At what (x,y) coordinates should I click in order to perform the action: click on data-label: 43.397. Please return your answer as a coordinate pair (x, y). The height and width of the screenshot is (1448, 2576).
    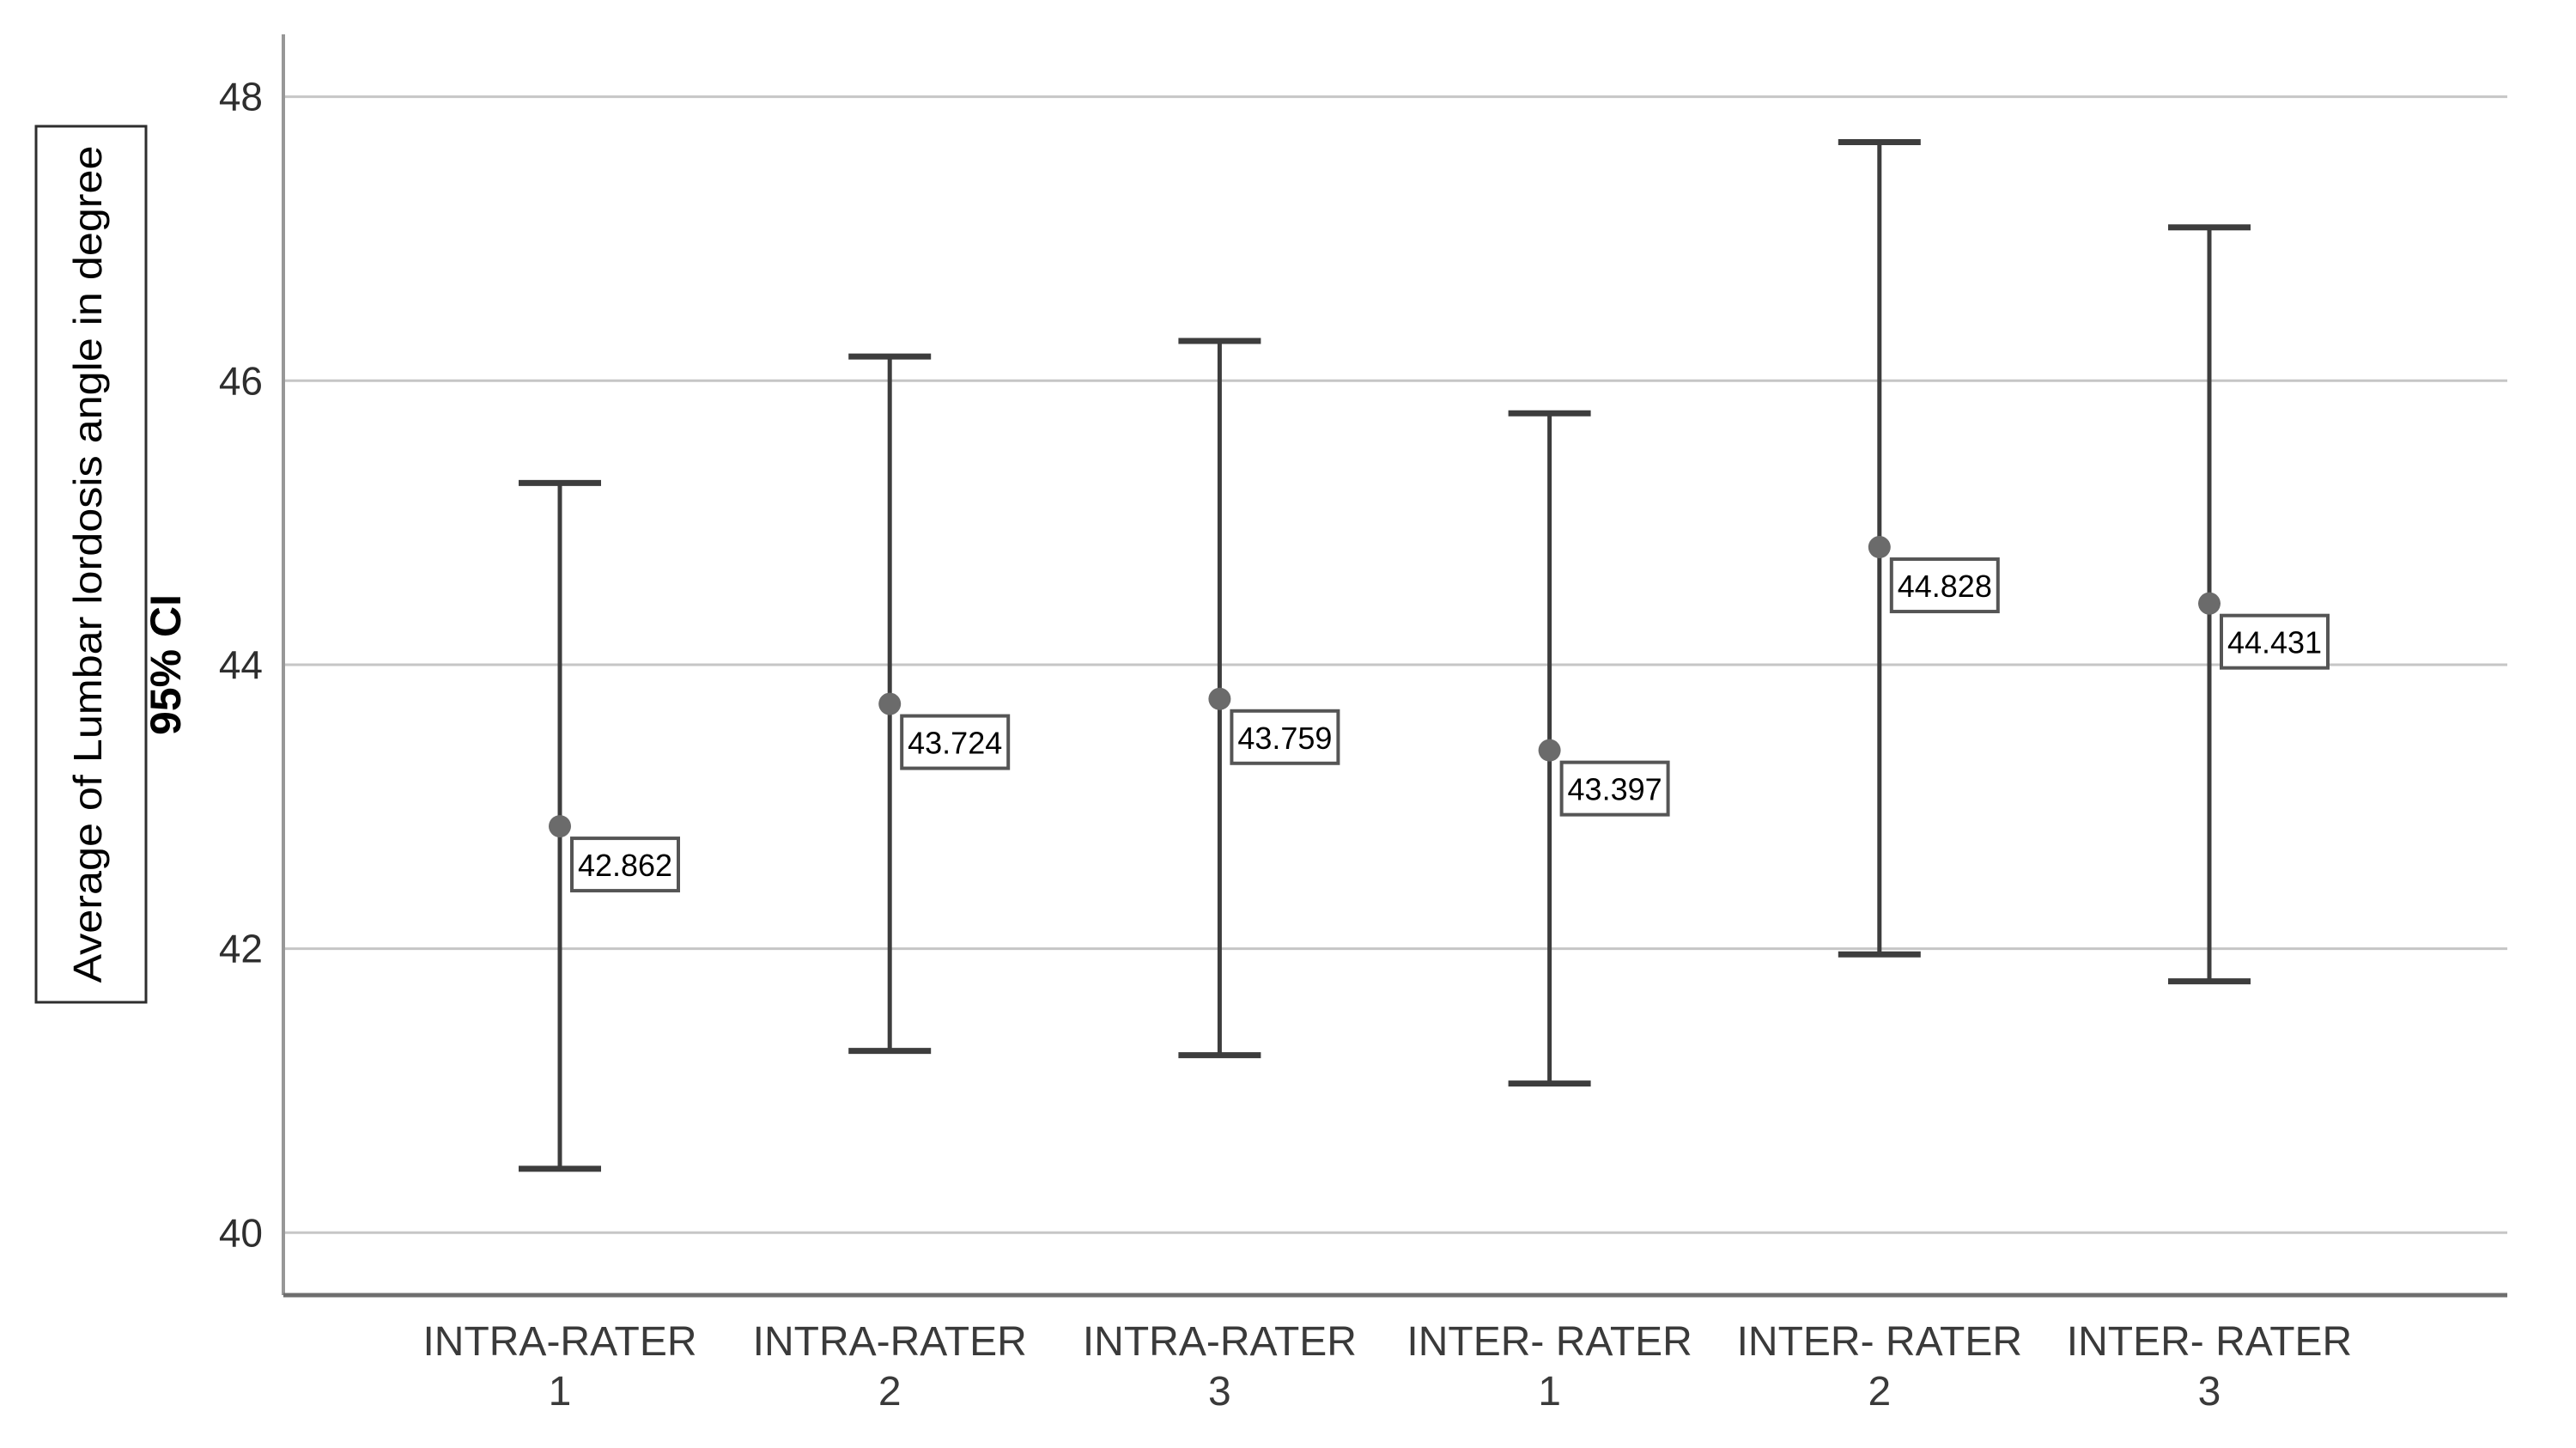
    Looking at the image, I should click on (1615, 789).